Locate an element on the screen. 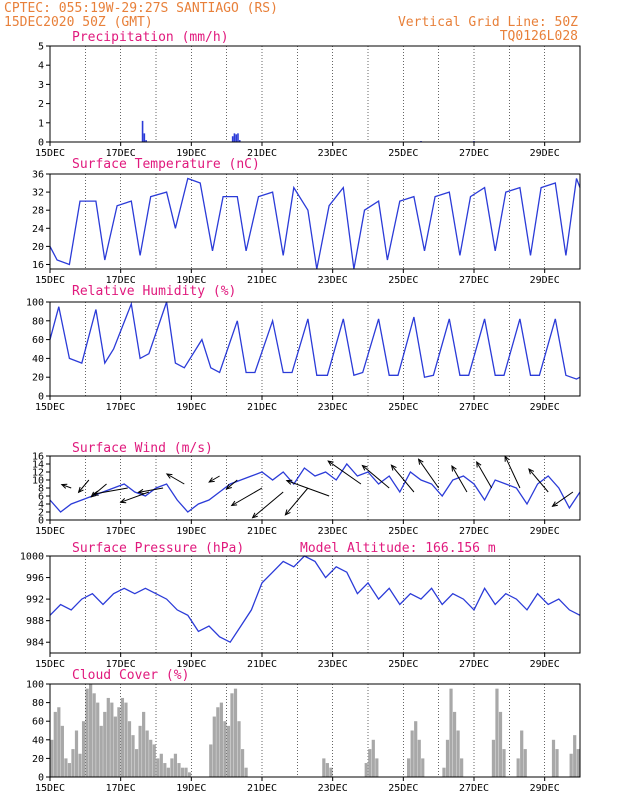 The height and width of the screenshot is (800, 618). series-line-wind is located at coordinates (315, 487).